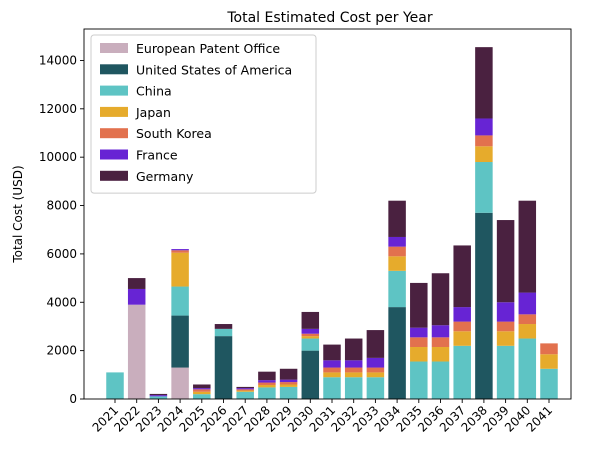  What do you see at coordinates (174, 133) in the screenshot?
I see `legend-label: South Korea` at bounding box center [174, 133].